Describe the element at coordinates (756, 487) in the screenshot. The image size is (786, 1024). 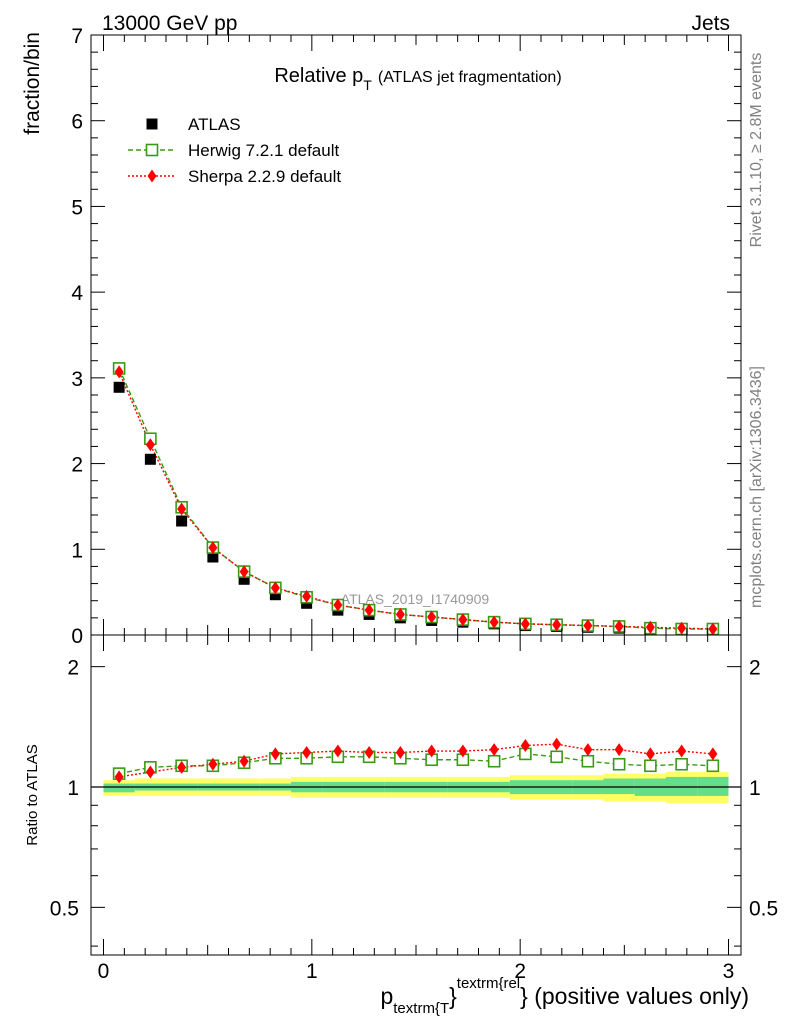
I see `side-text-lower: mcplots.cern.ch [arXiv:1306.3436]` at that location.